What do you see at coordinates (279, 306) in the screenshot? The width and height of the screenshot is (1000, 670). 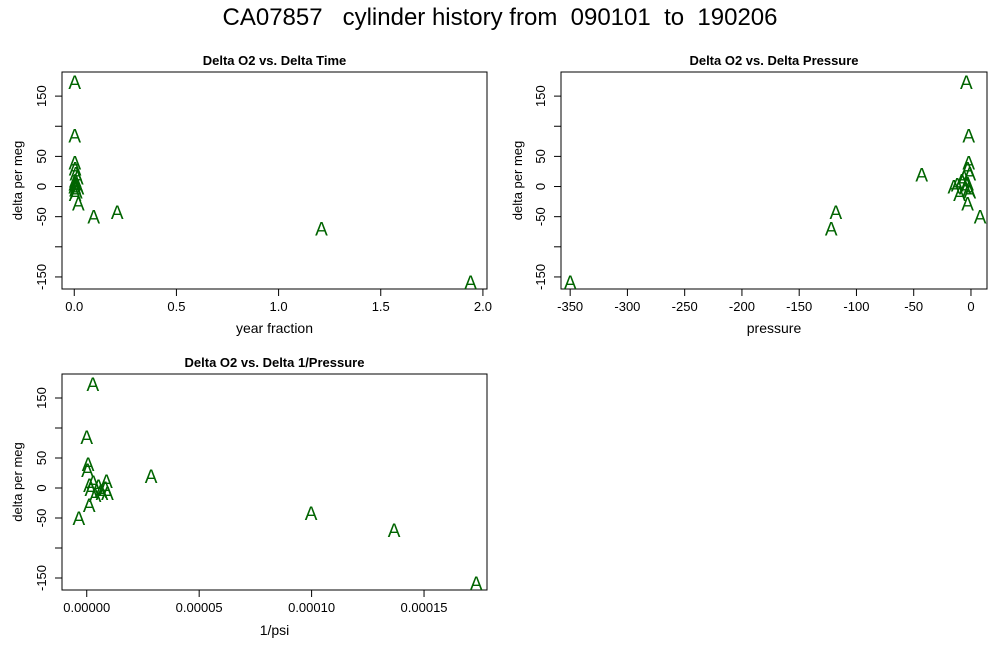 I see `x-tick-label: 1.0` at bounding box center [279, 306].